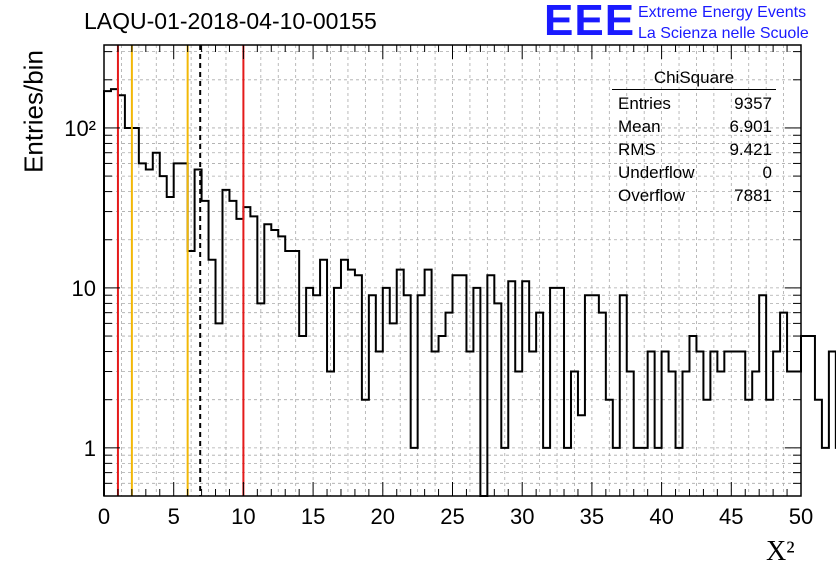 This screenshot has height=572, width=836. I want to click on y-axis-label: Entries/bin, so click(33, 111).